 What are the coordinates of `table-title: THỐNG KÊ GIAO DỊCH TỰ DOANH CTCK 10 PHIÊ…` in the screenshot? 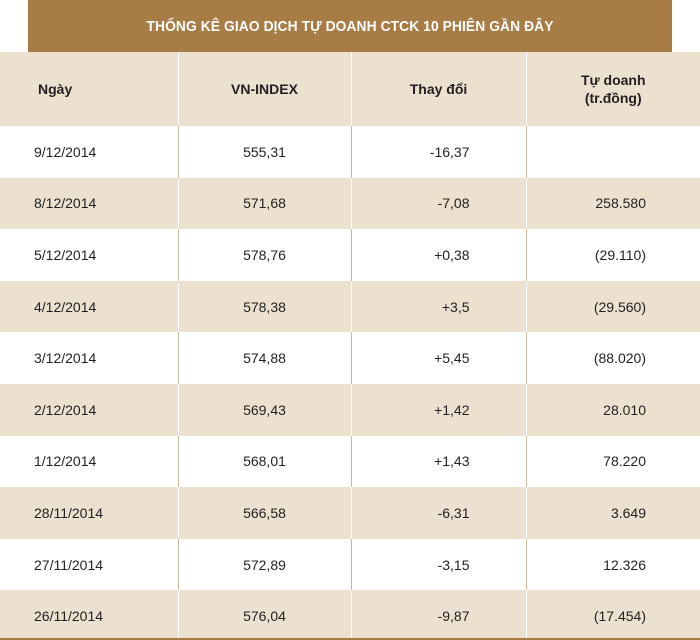 It's located at (350, 26).